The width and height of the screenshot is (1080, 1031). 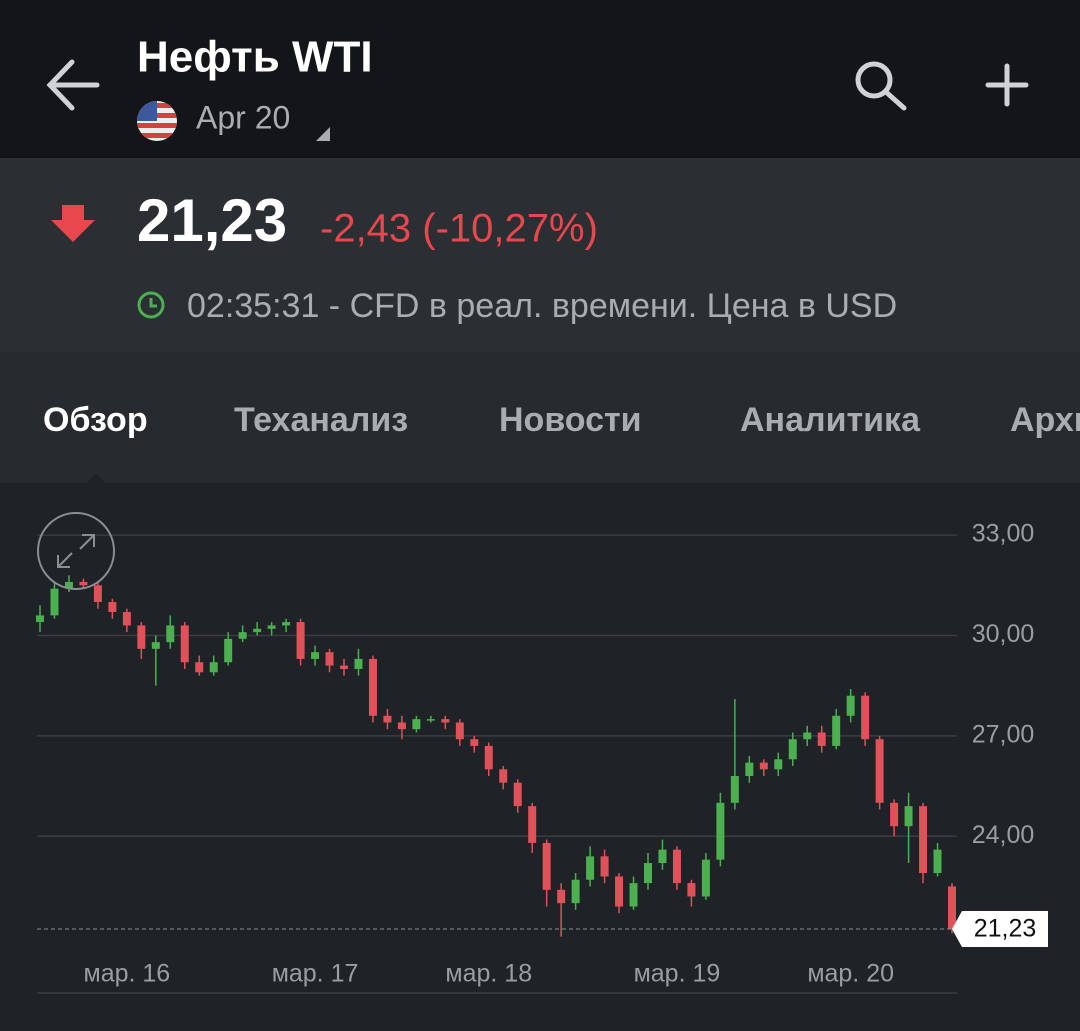 I want to click on y-tick-label: 24,00, so click(x=1003, y=835).